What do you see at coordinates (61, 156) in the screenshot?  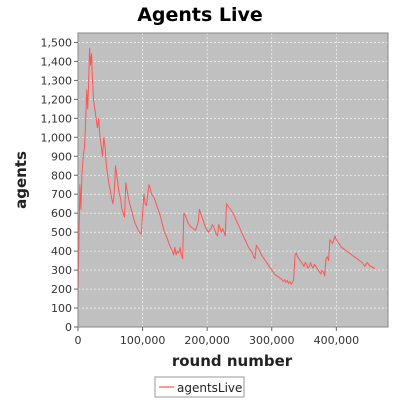 I see `y-tick-label: 900` at bounding box center [61, 156].